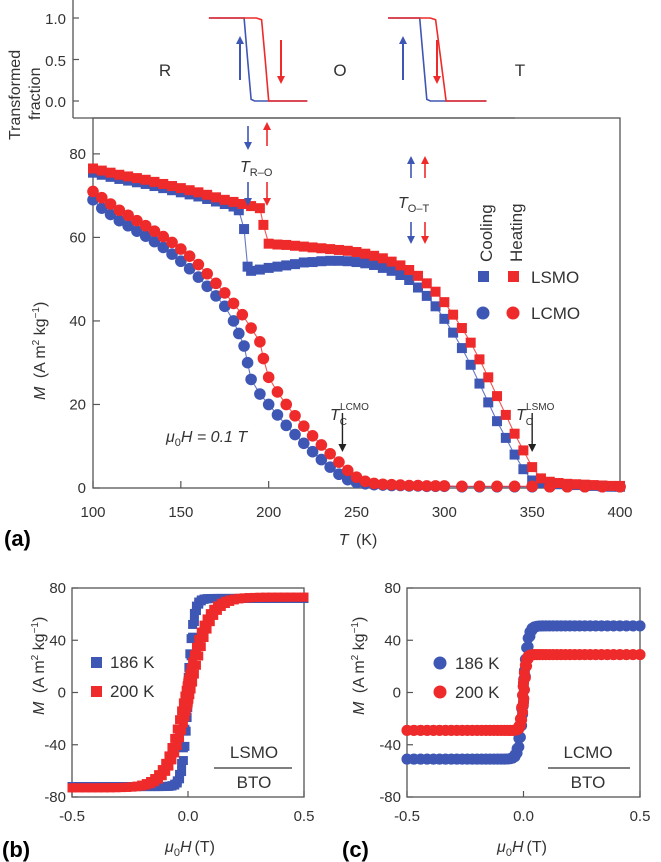  I want to click on c-legend-186-label: 186 K, so click(477, 663).